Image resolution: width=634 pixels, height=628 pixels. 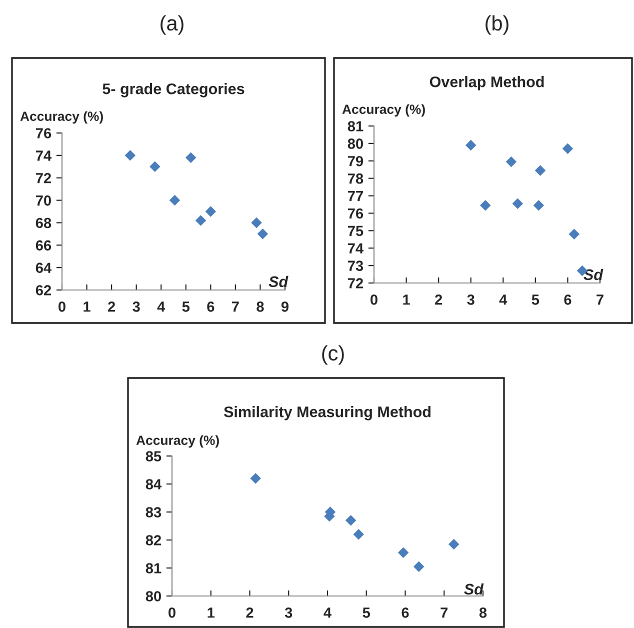 I want to click on y-tick-label: 82, so click(x=153, y=540).